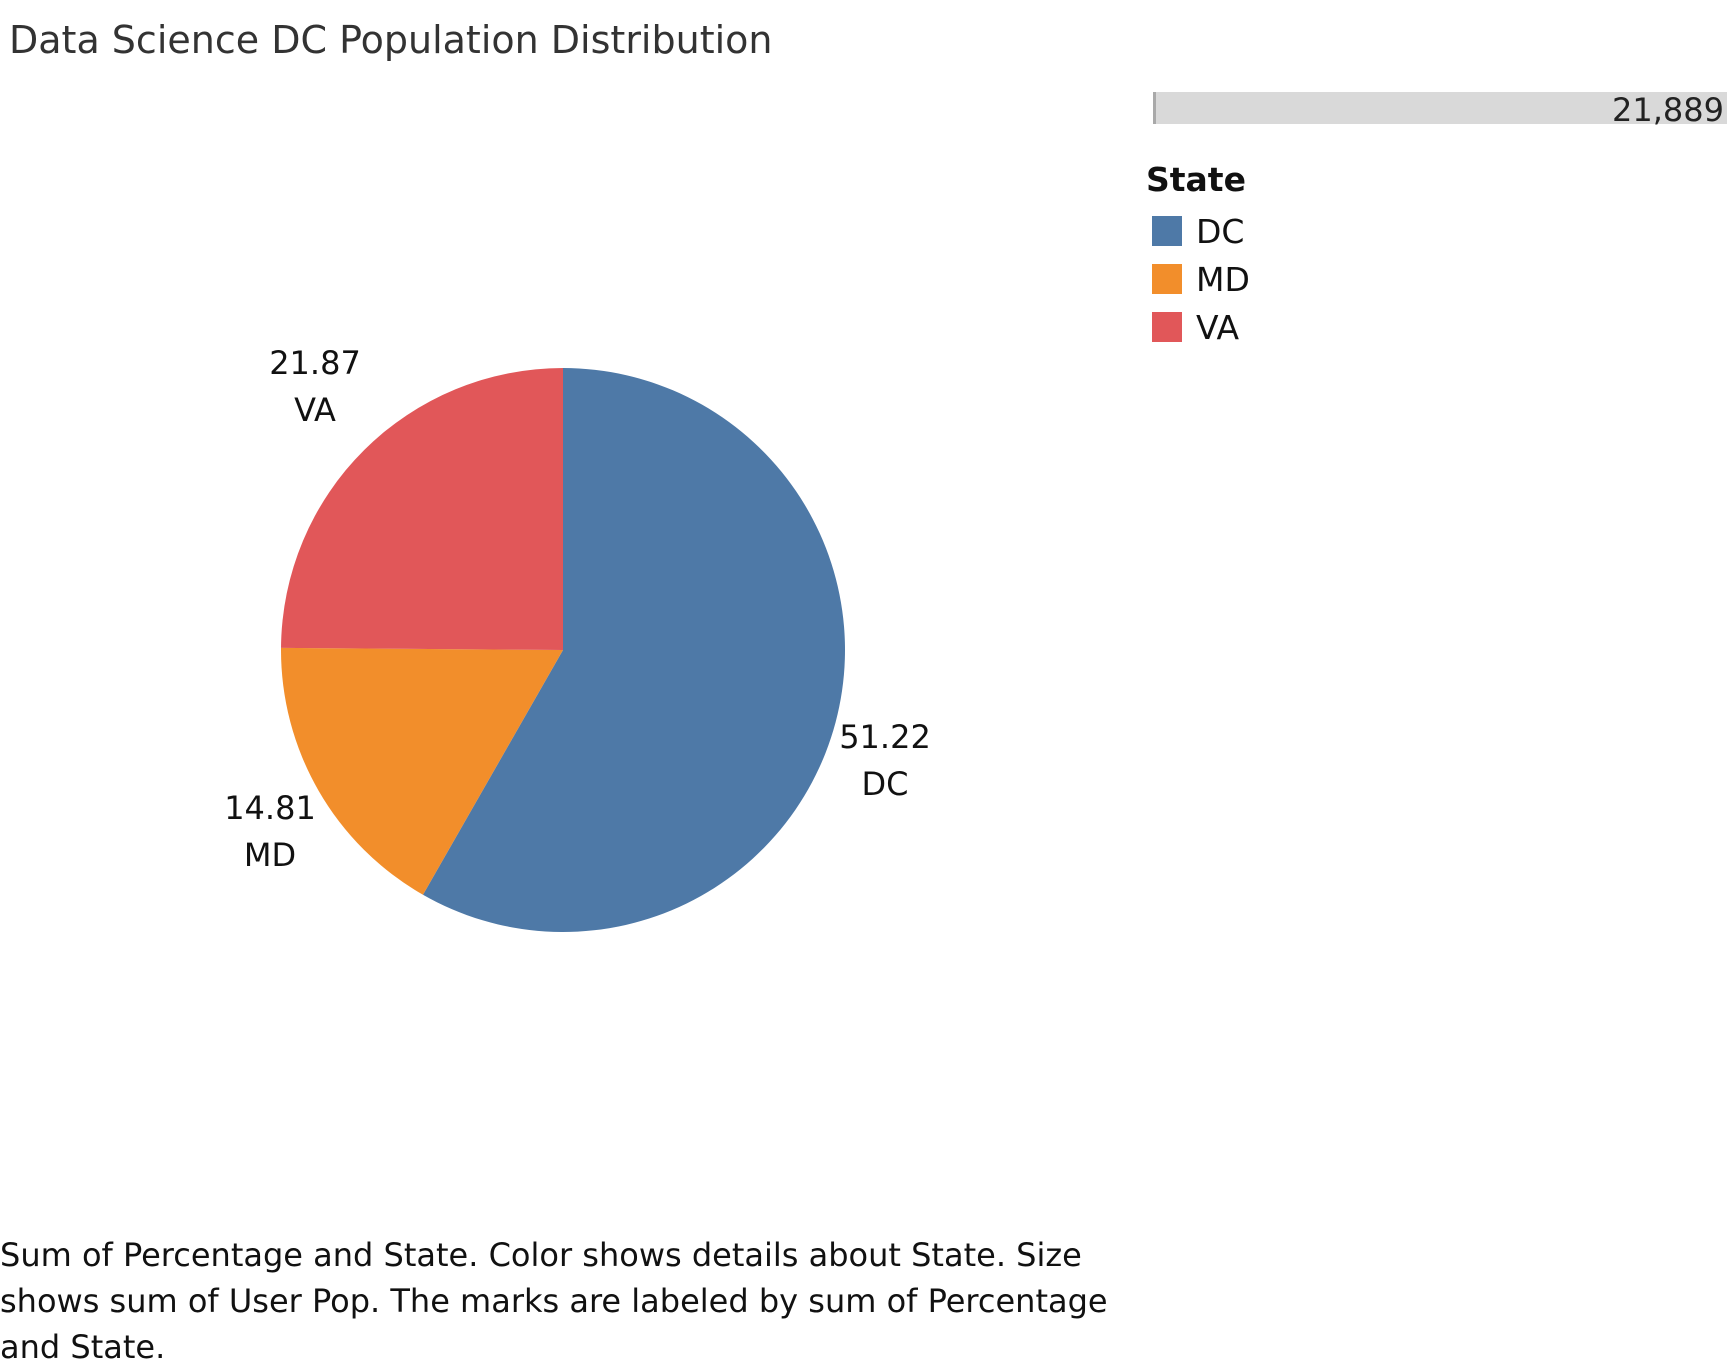 The width and height of the screenshot is (1728, 1370). I want to click on size-legend: 21,889, so click(1440, 109).